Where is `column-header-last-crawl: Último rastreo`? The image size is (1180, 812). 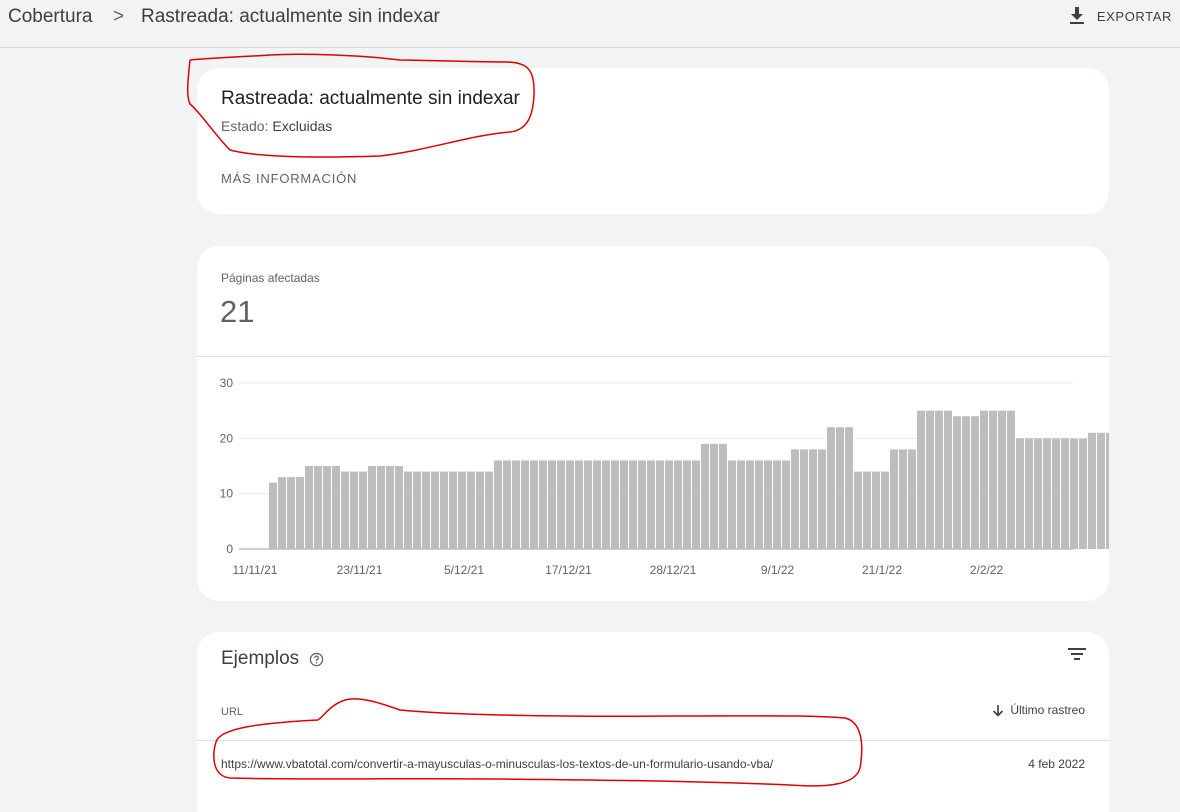 column-header-last-crawl: Último rastreo is located at coordinates (1038, 710).